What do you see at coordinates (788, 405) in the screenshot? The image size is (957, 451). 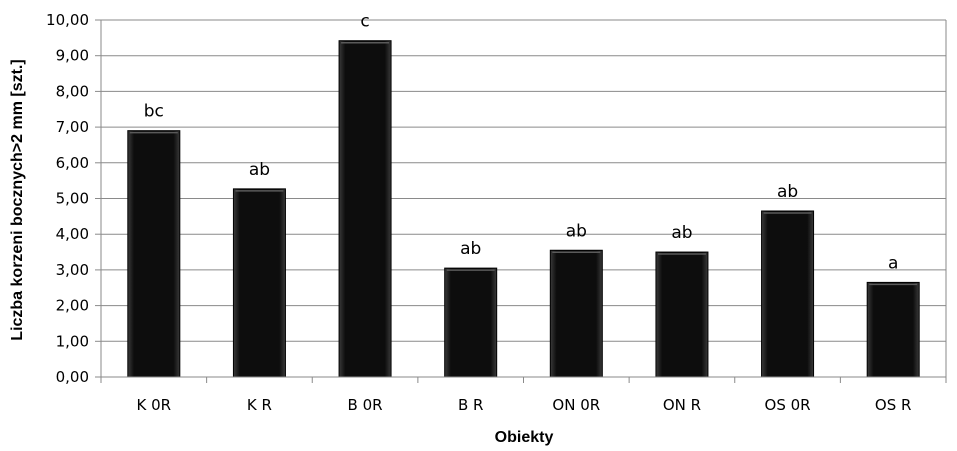 I see `x-tick-label: OS 0R` at bounding box center [788, 405].